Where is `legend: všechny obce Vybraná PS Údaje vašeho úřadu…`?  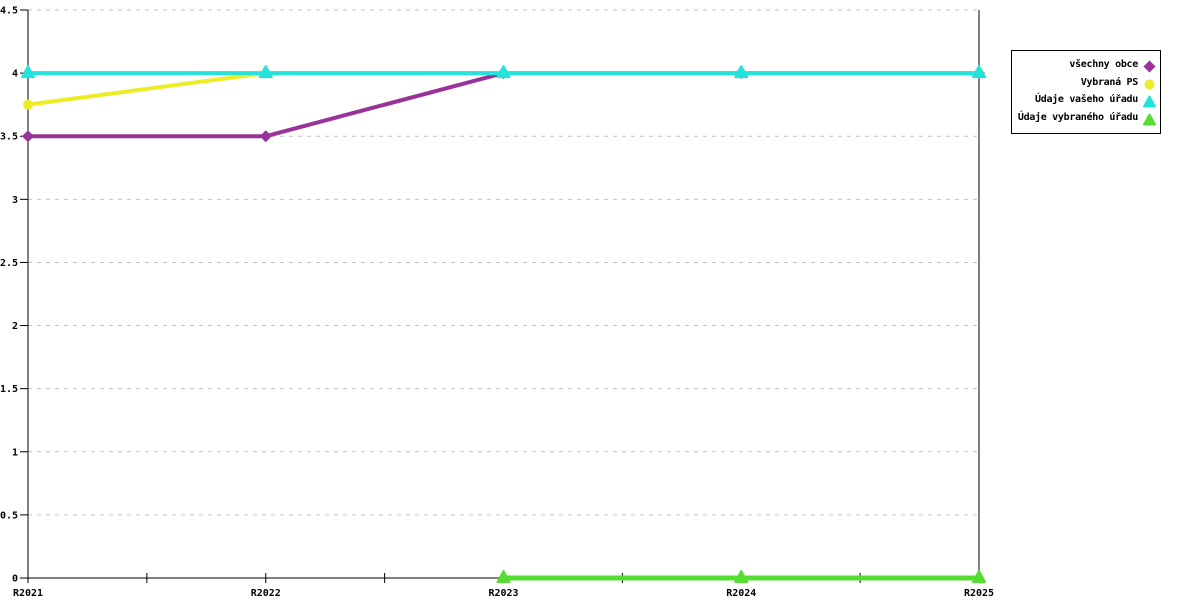 legend: všechny obce Vybraná PS Údaje vašeho úřadu… is located at coordinates (1086, 92).